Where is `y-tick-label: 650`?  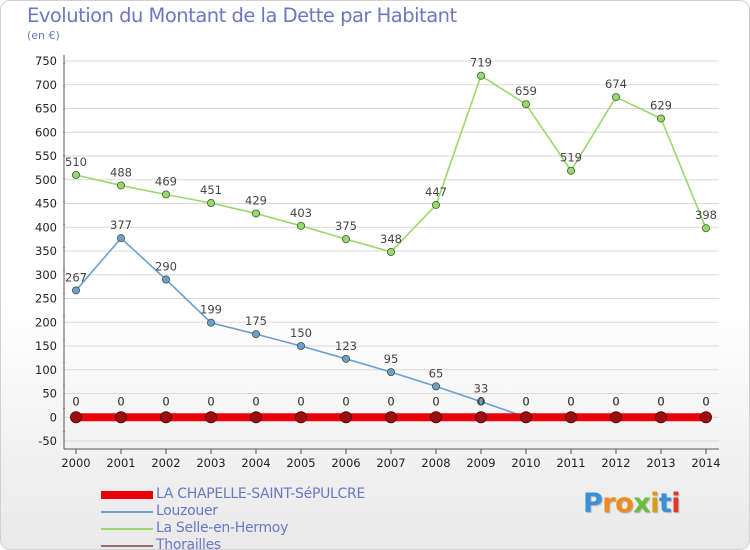
y-tick-label: 650 is located at coordinates (46, 109).